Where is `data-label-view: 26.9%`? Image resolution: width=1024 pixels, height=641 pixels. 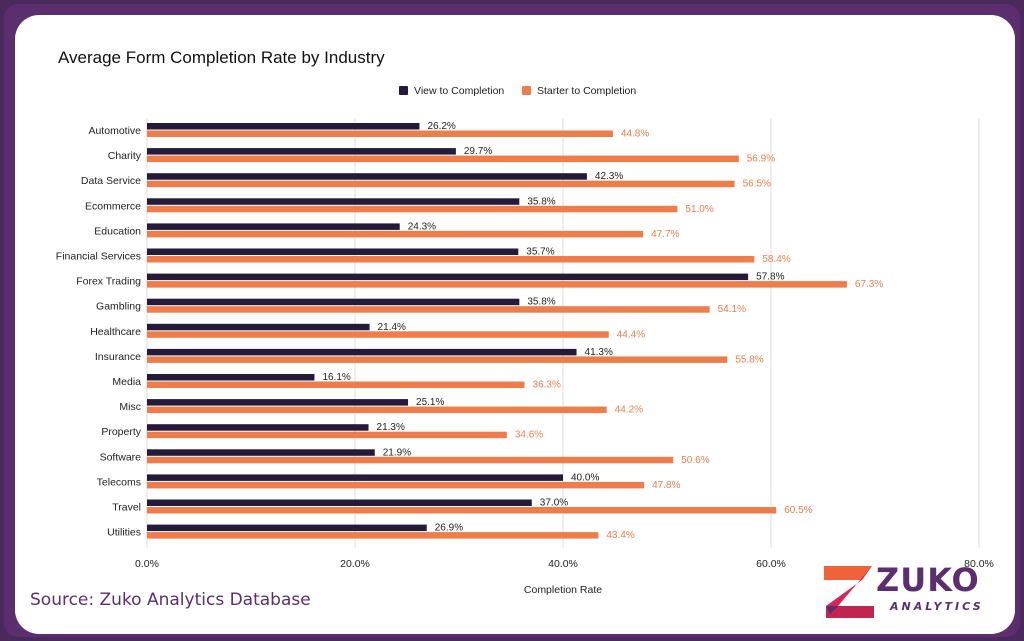 data-label-view: 26.9% is located at coordinates (449, 528).